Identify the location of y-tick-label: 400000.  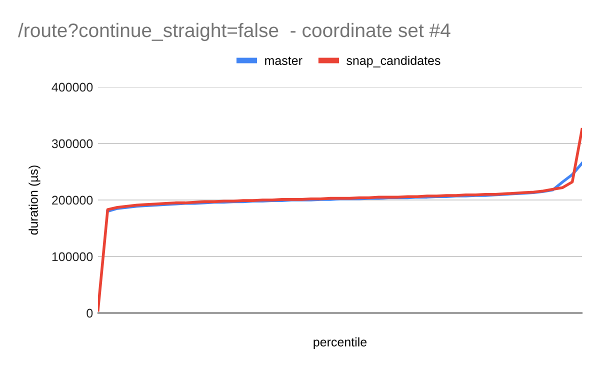
(72, 87).